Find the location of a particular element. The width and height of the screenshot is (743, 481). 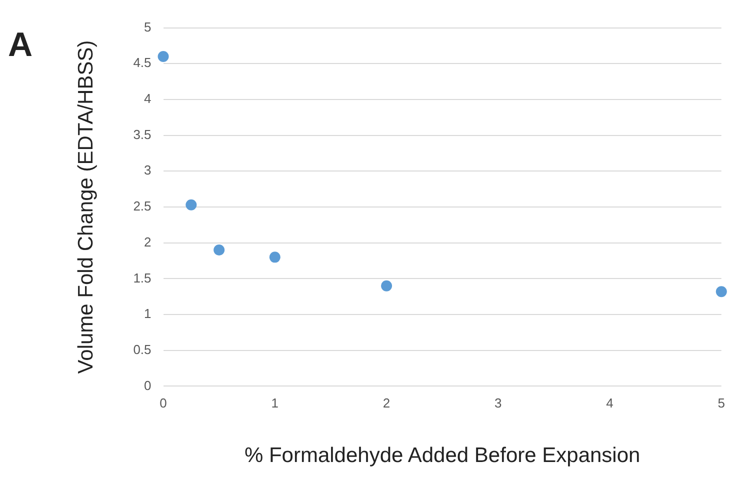

x-tick-label: 2 is located at coordinates (386, 403).